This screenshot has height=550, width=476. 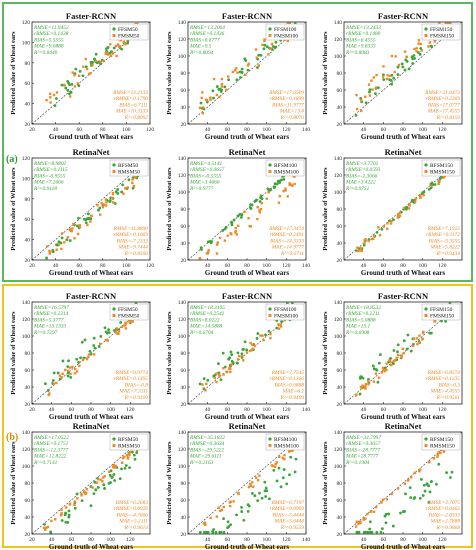 What do you see at coordinates (286, 130) in the screenshot?
I see `x-tick-label: 120` at bounding box center [286, 130].